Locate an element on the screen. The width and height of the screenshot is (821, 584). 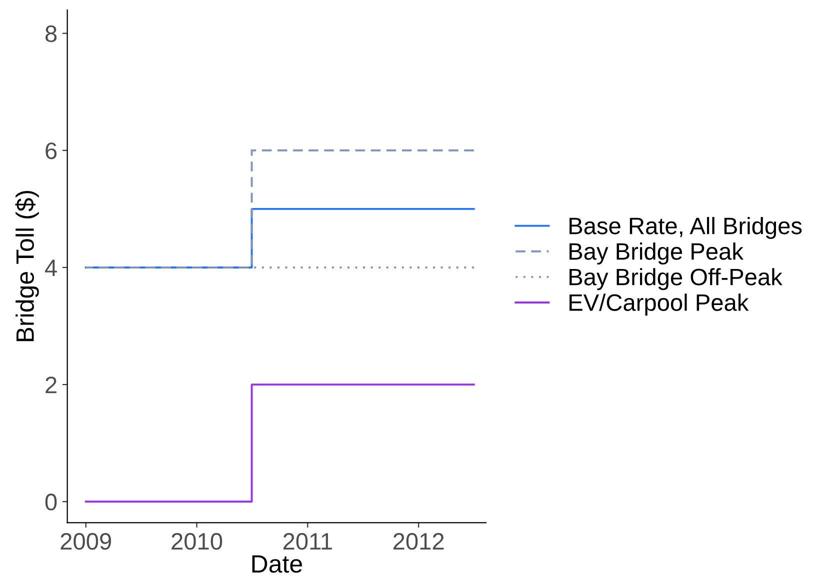
legend-label: Bay Bridge Off-Peak is located at coordinates (676, 279).